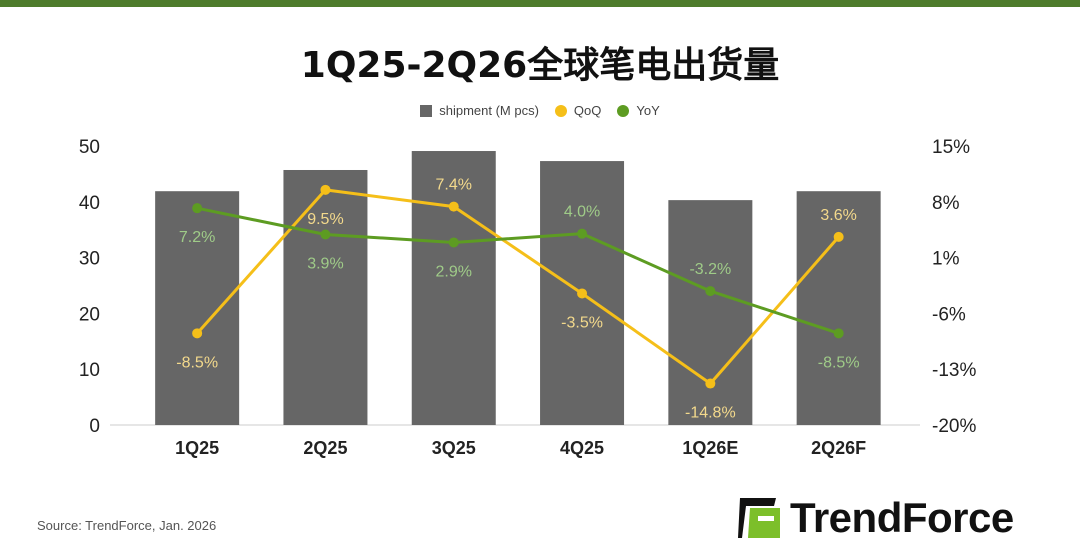 Image resolution: width=1080 pixels, height=560 pixels. I want to click on legend-swatch-shipment, so click(426, 110).